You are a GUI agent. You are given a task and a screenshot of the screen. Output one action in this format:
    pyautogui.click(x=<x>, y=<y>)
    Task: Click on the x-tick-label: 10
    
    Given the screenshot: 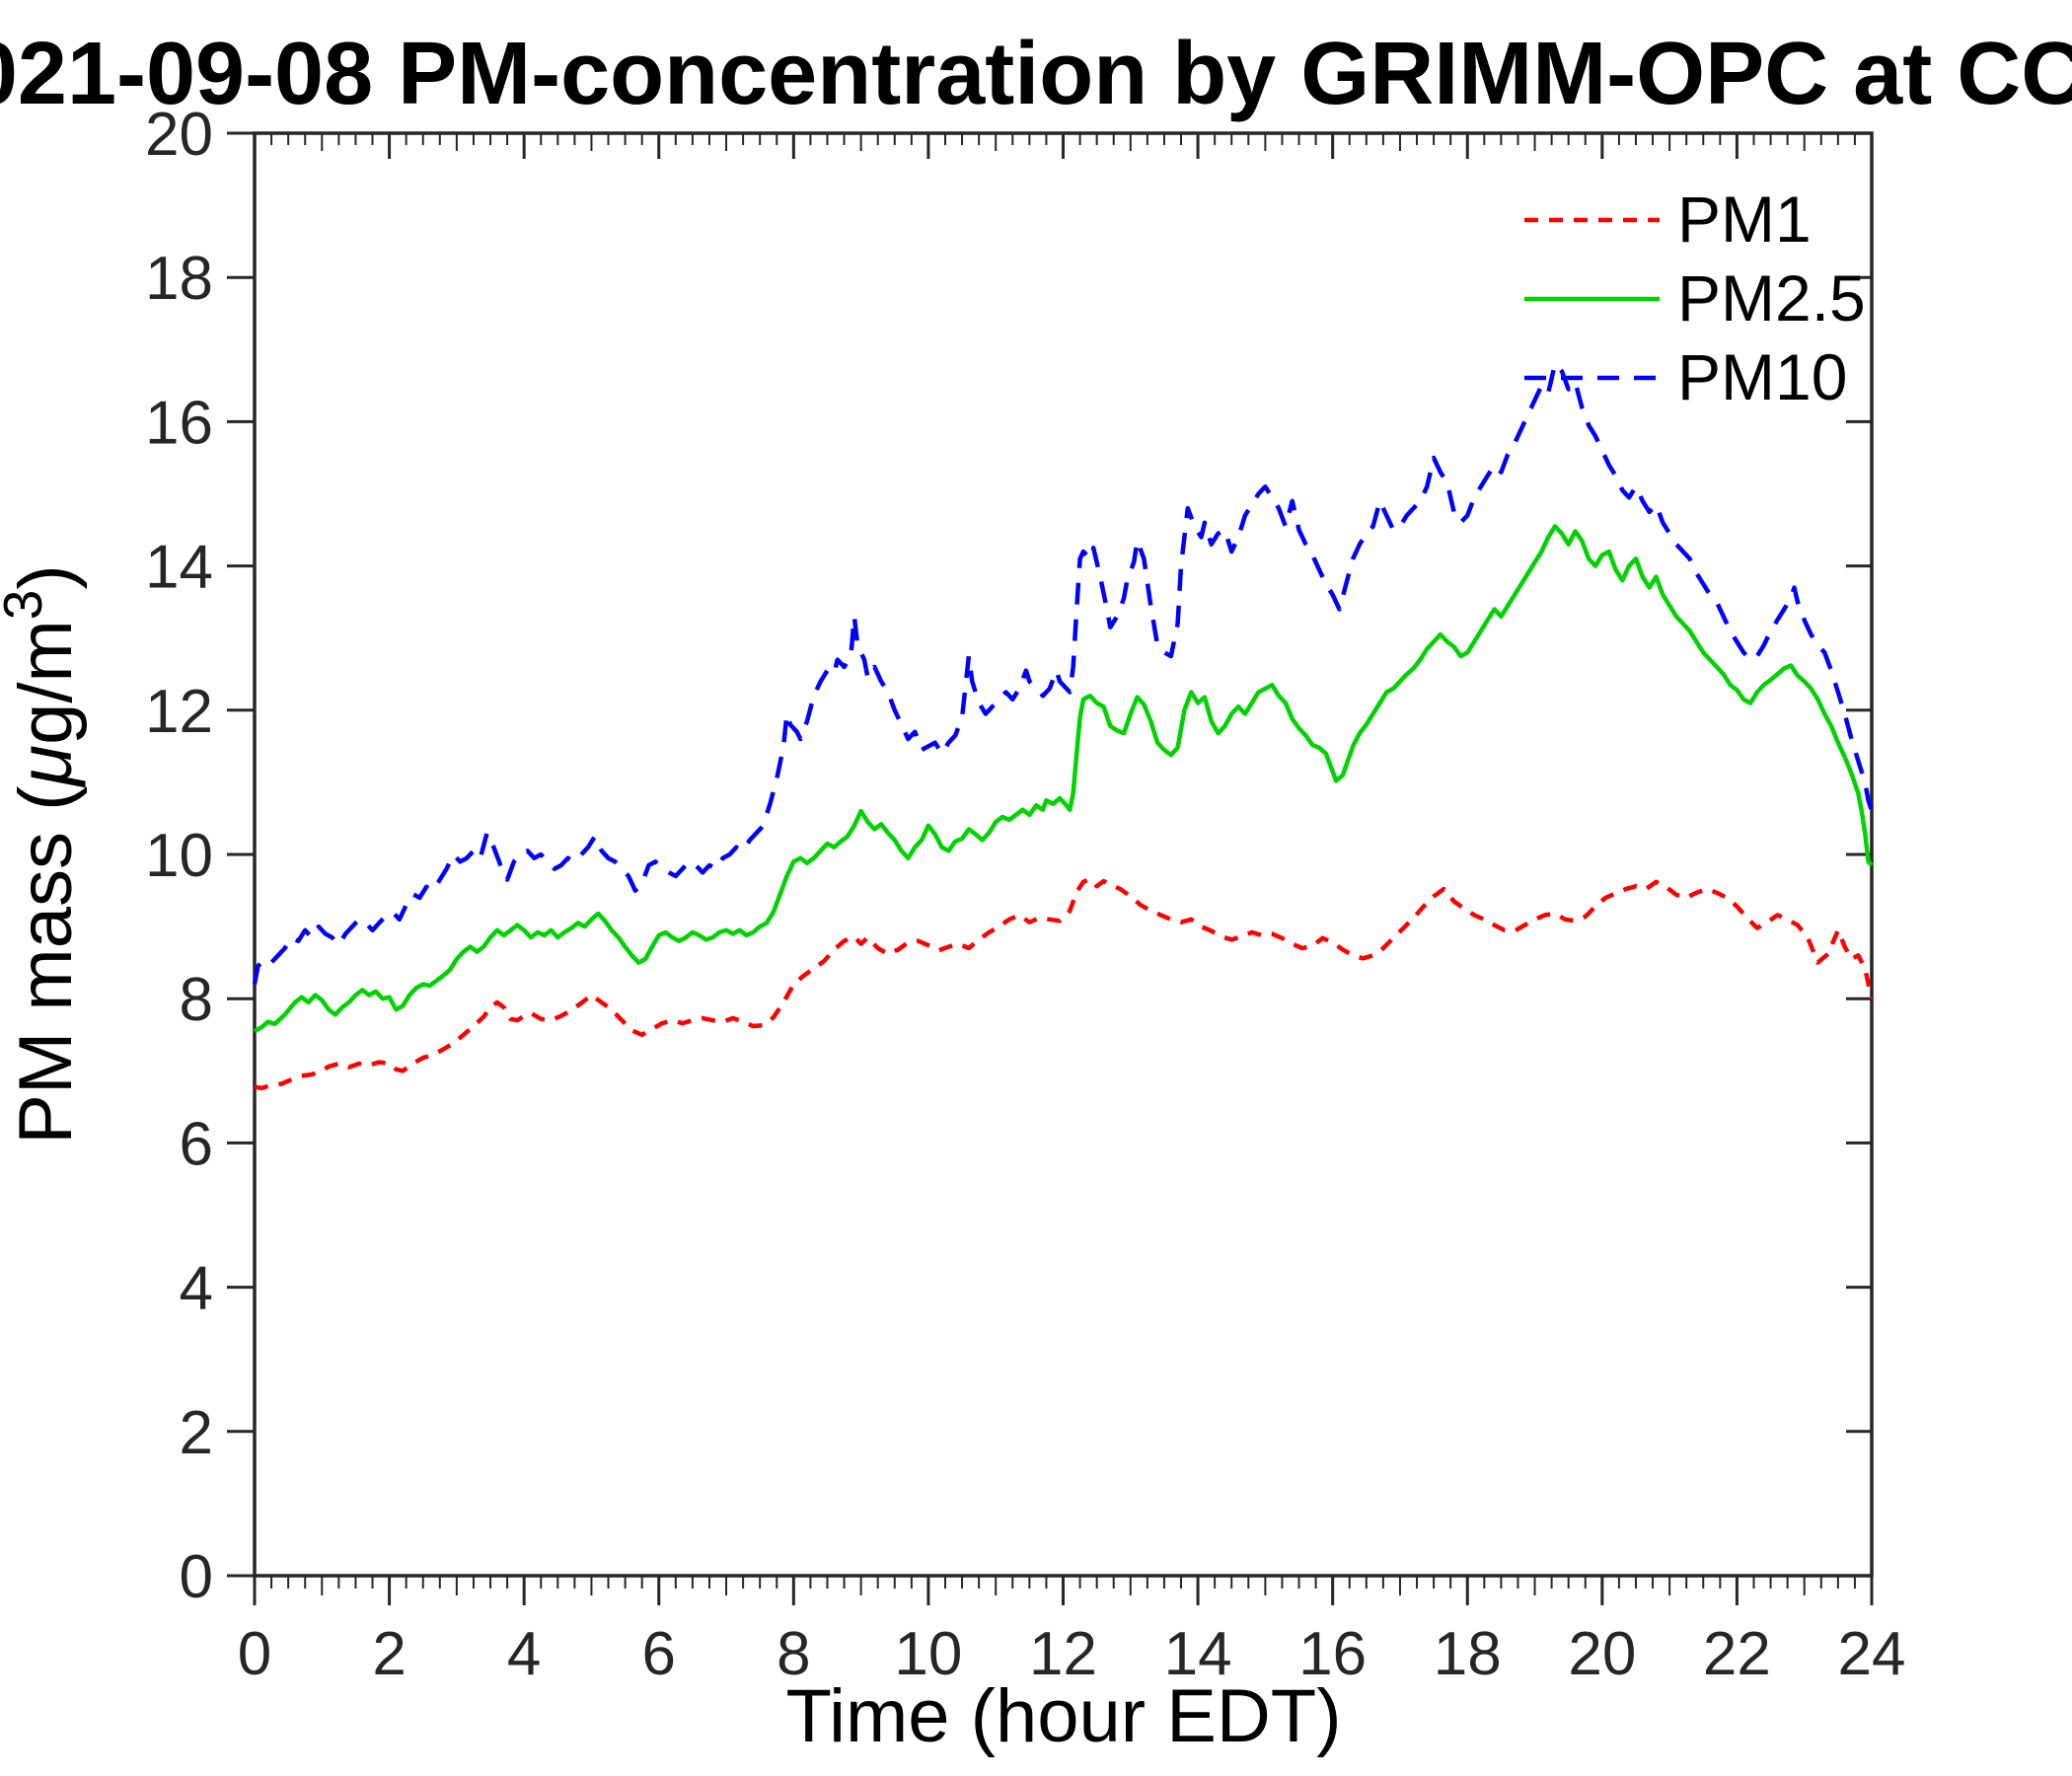 What is the action you would take?
    pyautogui.click(x=928, y=1654)
    